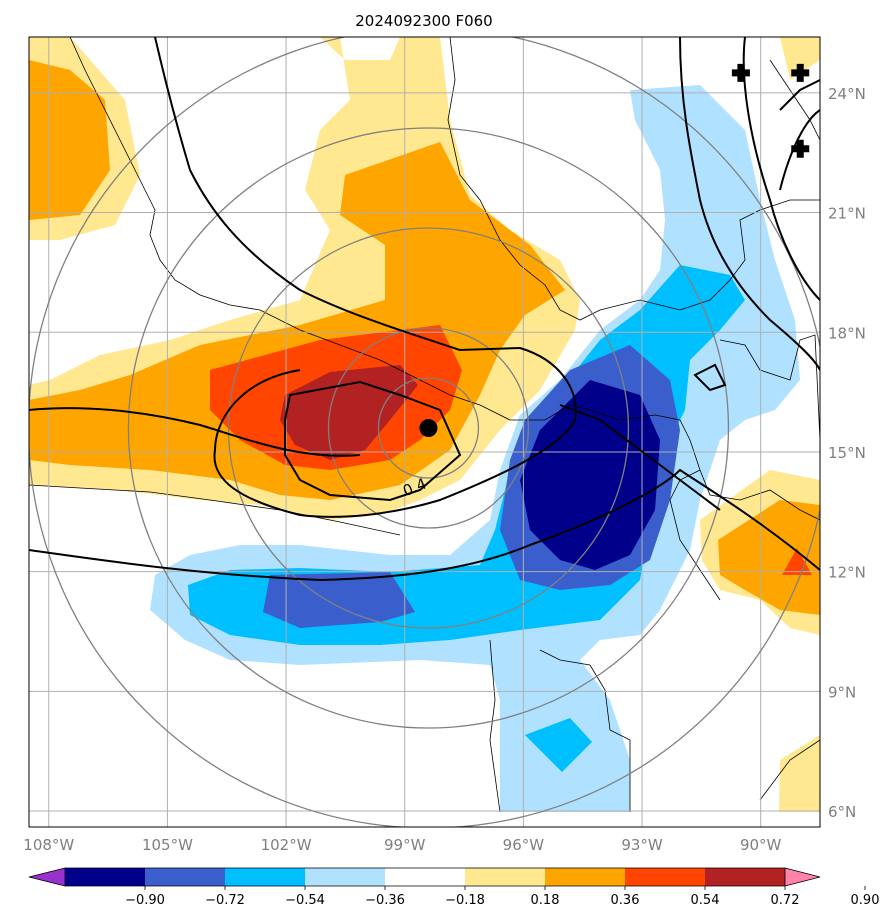  What do you see at coordinates (842, 692) in the screenshot?
I see `lat-tick-label: 9°N` at bounding box center [842, 692].